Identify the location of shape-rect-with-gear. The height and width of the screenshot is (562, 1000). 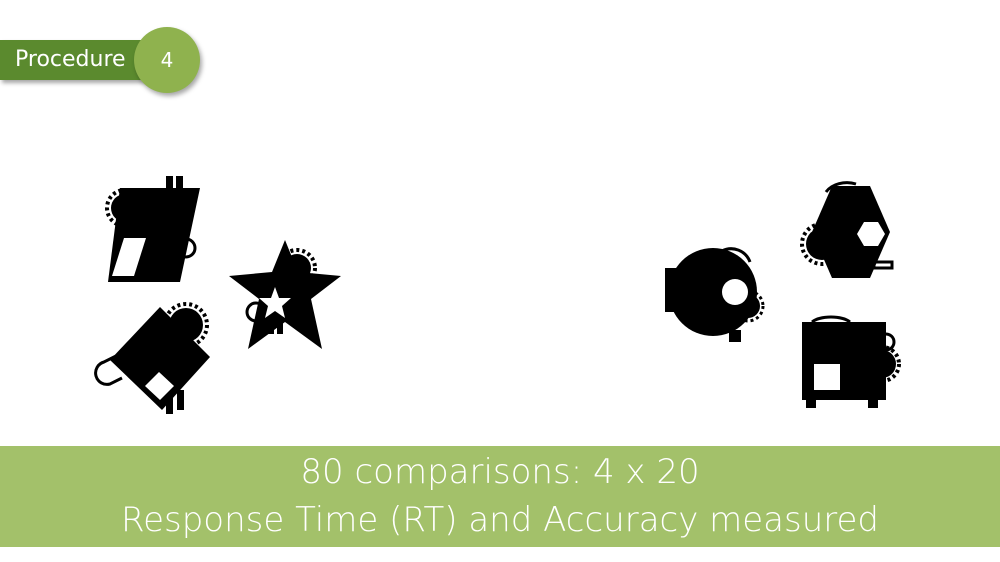
(152, 229).